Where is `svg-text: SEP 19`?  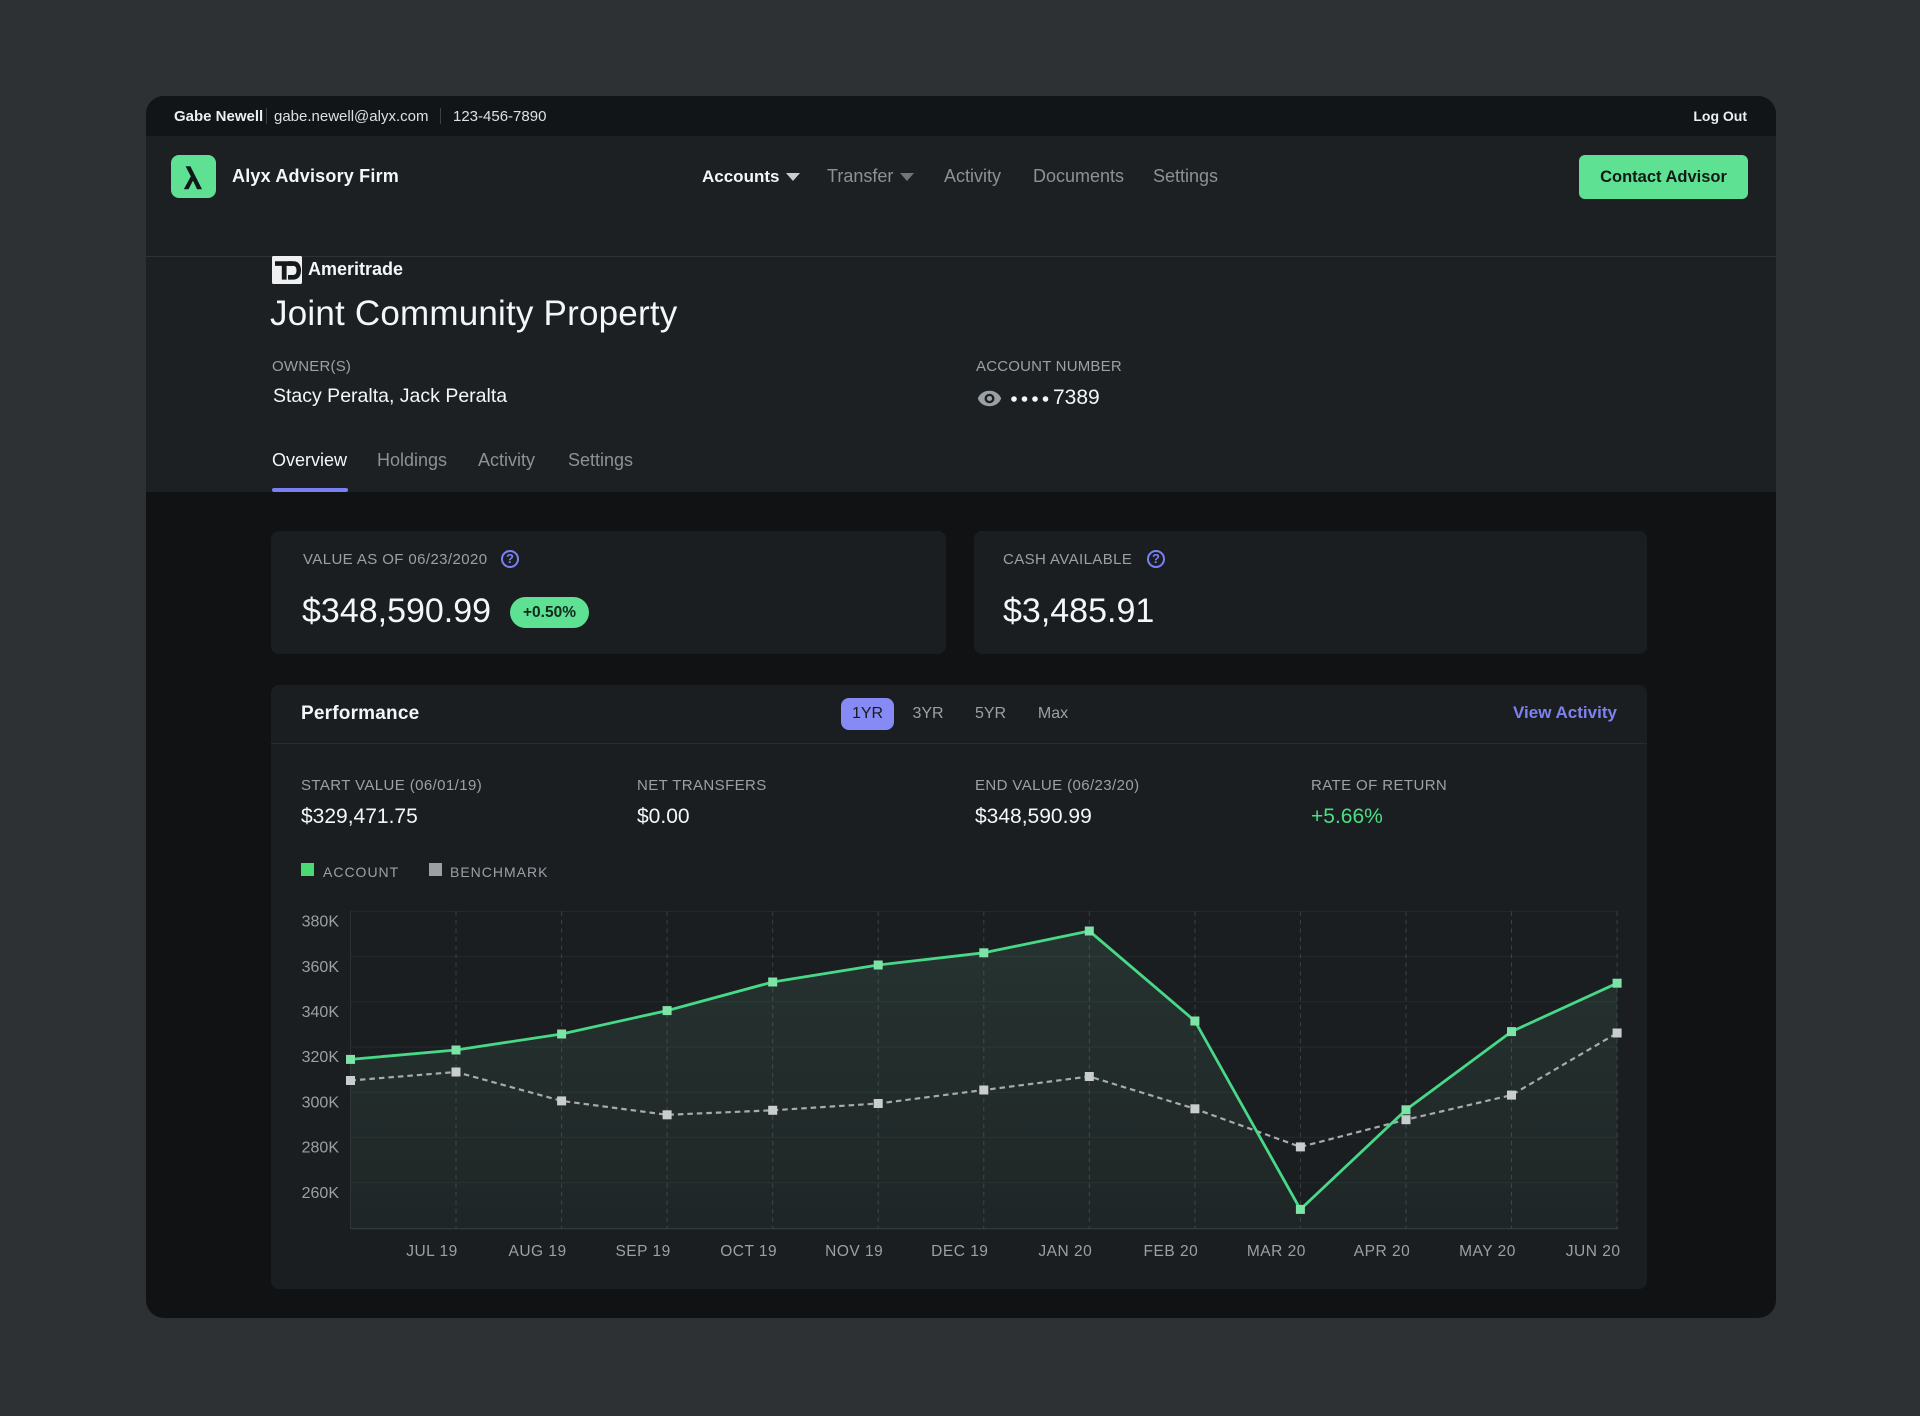 svg-text: SEP 19 is located at coordinates (642, 1251).